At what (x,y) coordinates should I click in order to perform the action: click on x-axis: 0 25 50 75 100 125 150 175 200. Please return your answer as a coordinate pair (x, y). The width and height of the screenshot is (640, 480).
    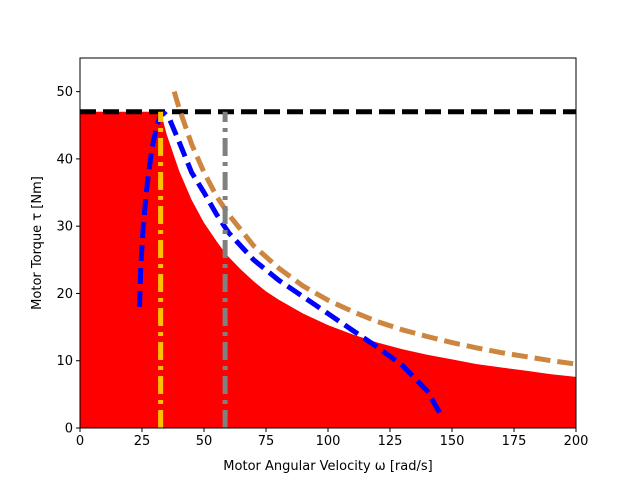
    Looking at the image, I should click on (332, 438).